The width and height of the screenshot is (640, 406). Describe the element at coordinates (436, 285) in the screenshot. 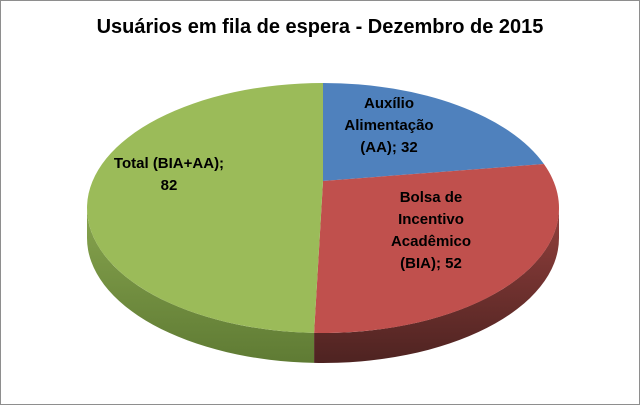

I see `pie-side-bia` at that location.